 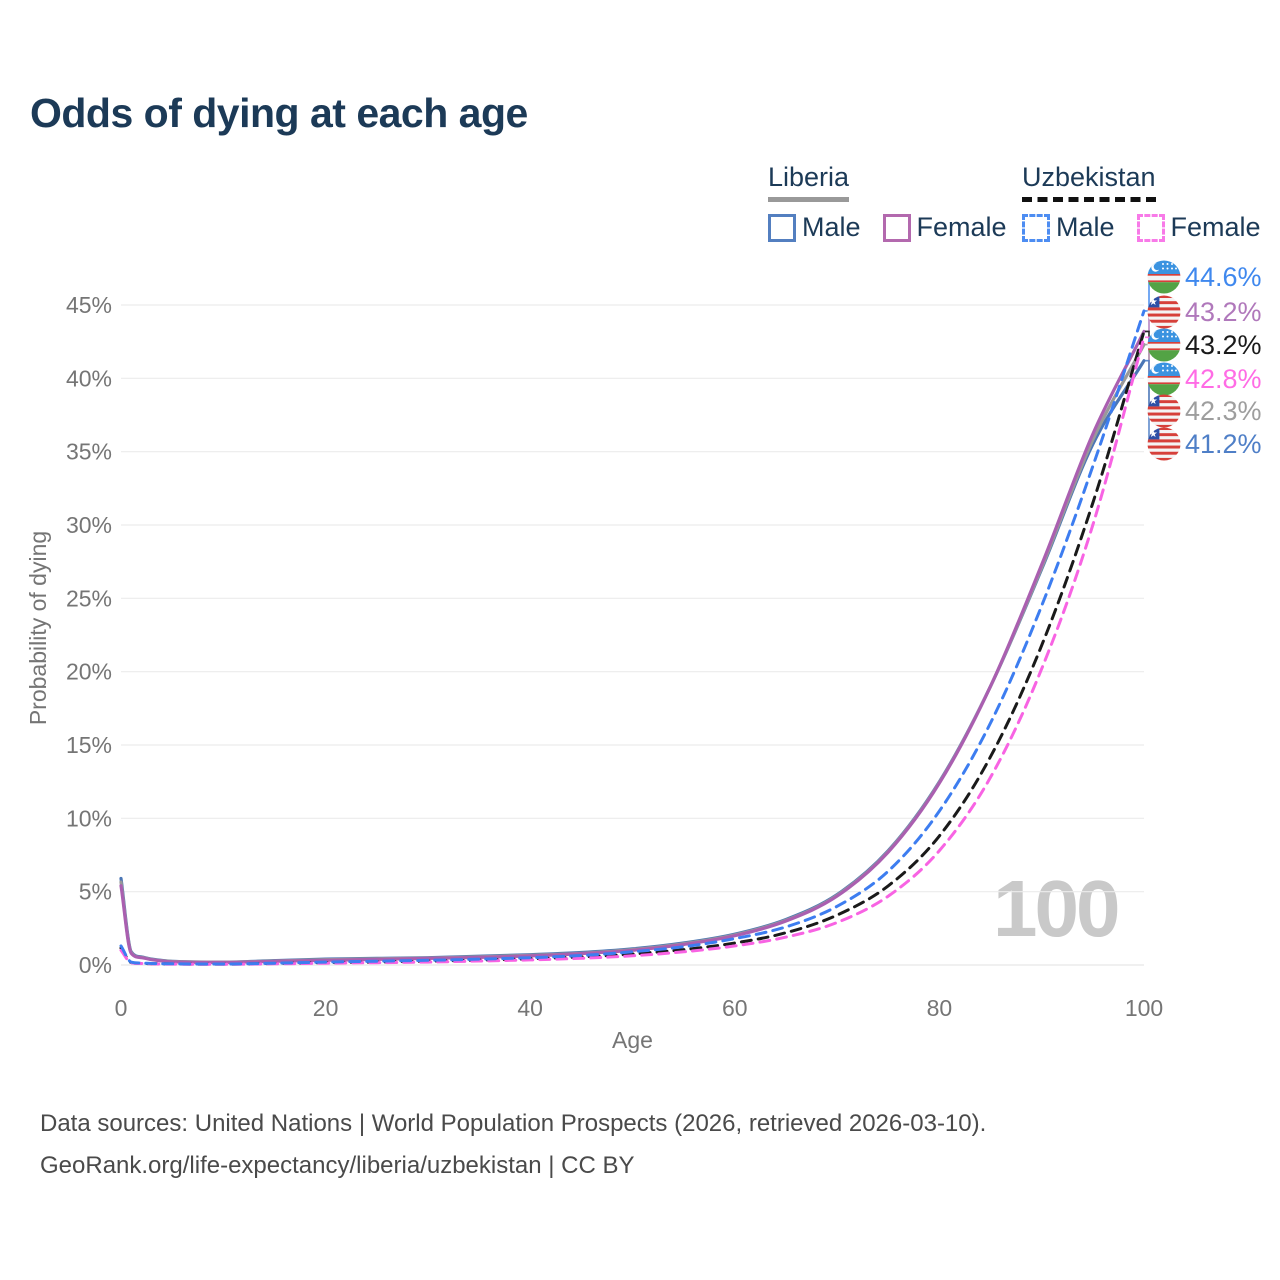 I want to click on x-tick-label: 60, so click(x=735, y=1008).